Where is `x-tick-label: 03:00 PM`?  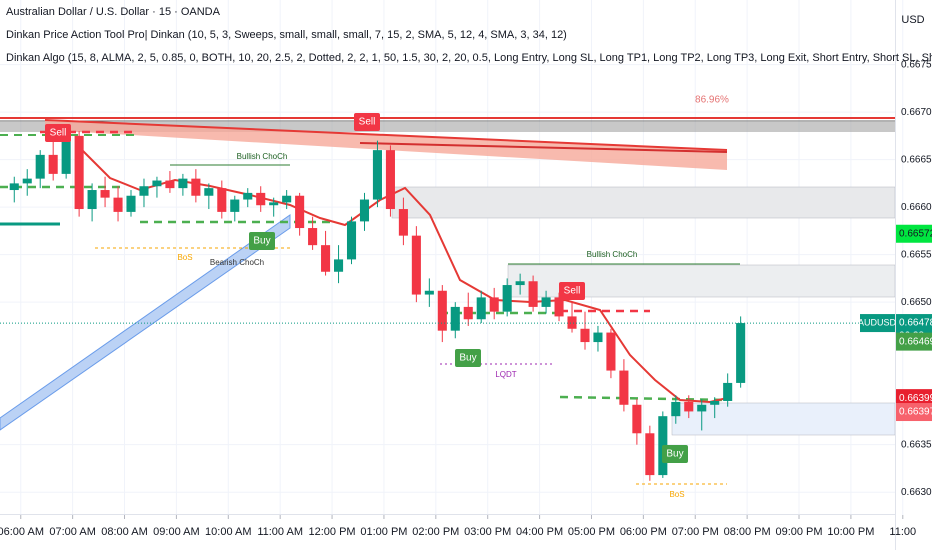 x-tick-label: 03:00 PM is located at coordinates (487, 532).